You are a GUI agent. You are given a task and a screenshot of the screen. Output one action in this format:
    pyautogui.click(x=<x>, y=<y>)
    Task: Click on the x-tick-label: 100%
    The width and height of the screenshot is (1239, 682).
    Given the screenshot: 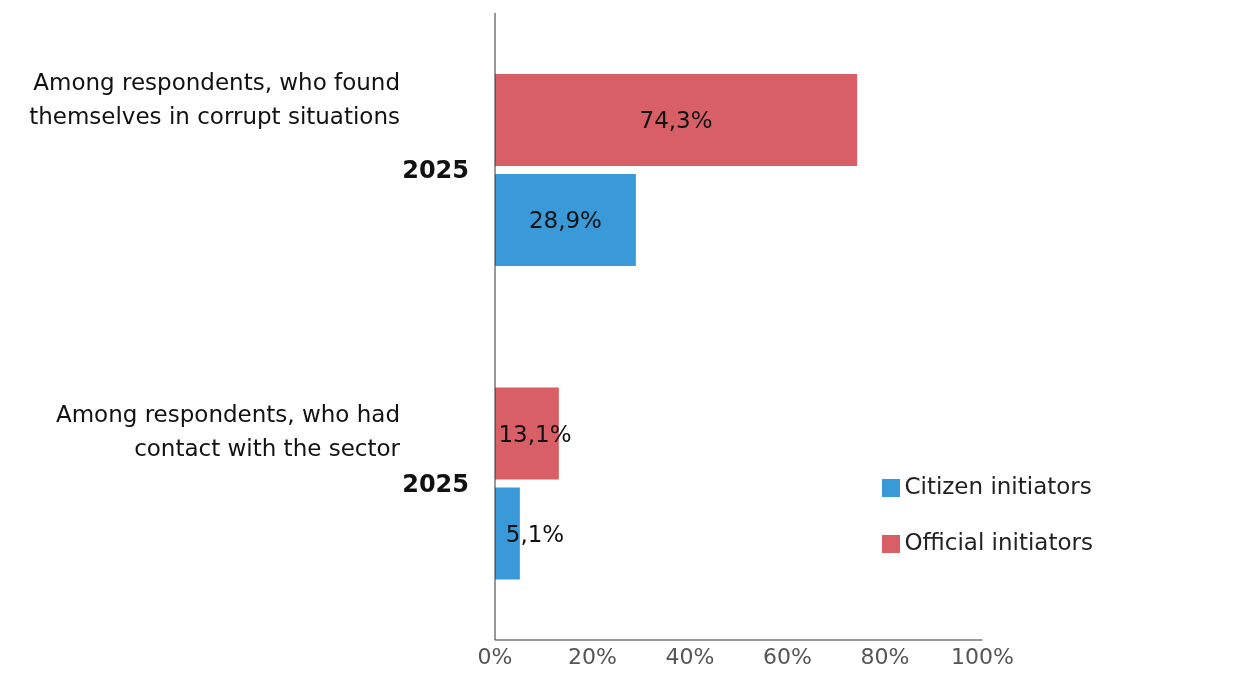 What is the action you would take?
    pyautogui.click(x=982, y=656)
    